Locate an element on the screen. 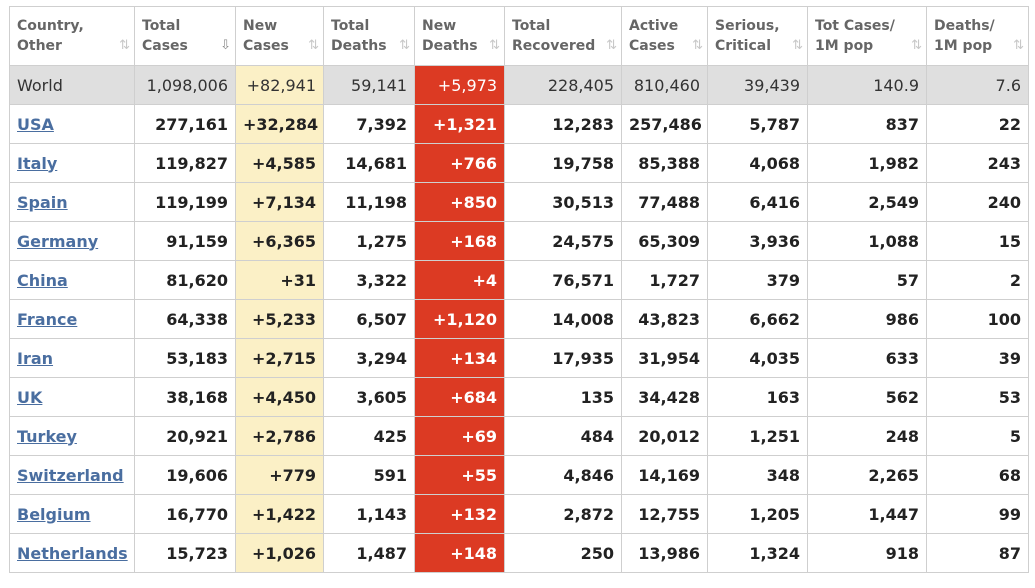 The height and width of the screenshot is (588, 1035). cell-total-recovered: 484 is located at coordinates (563, 436).